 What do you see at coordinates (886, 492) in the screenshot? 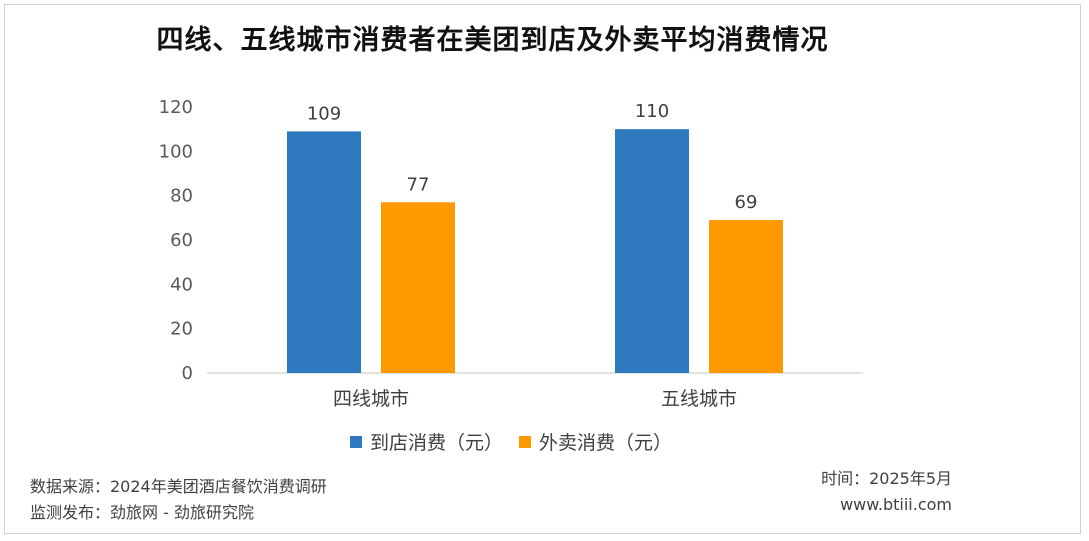
I see `footer-right: 时间：2025年5月 www.btiii.com` at bounding box center [886, 492].